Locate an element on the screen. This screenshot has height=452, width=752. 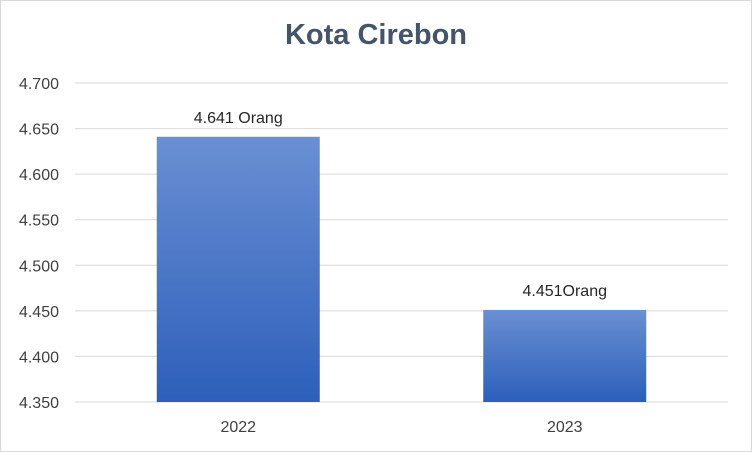
y-tick-label: 4.650 is located at coordinates (39, 130).